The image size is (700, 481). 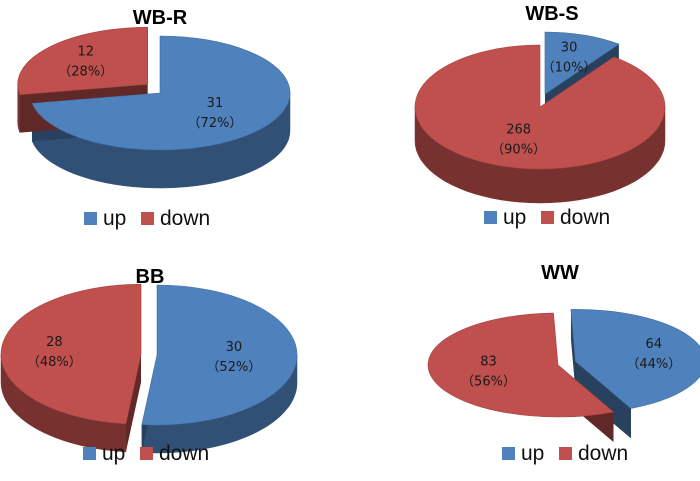 I want to click on slice-percent-label: （52%）, so click(x=233, y=367).